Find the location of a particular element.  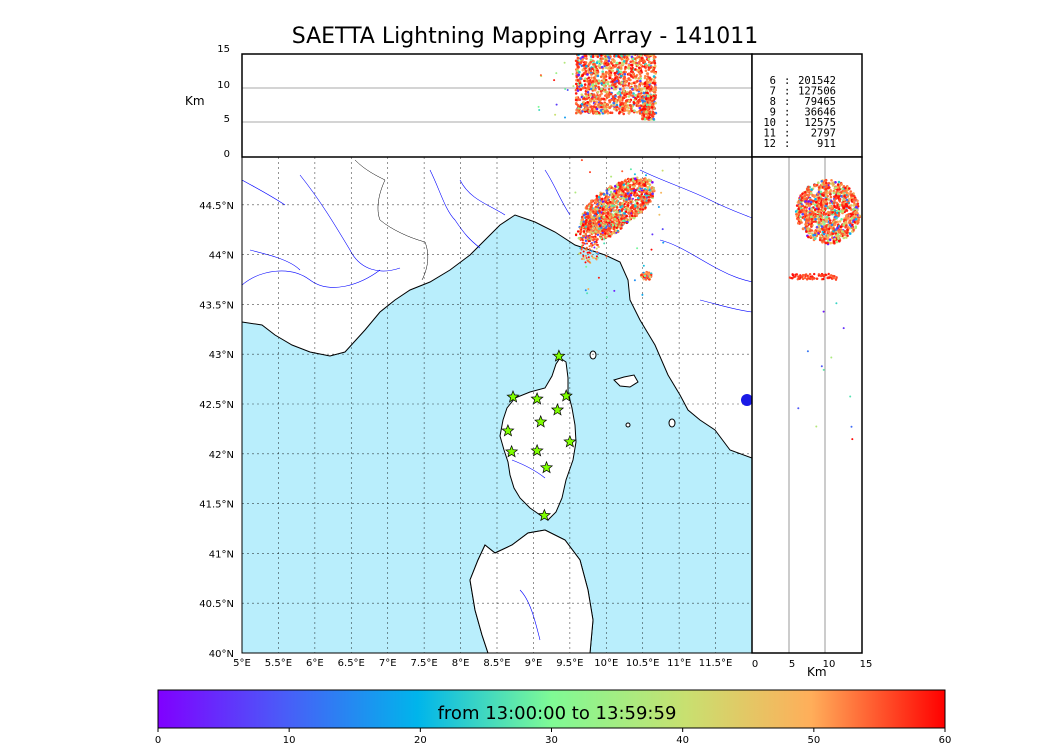

map-lightning-sources is located at coordinates (663, 282).